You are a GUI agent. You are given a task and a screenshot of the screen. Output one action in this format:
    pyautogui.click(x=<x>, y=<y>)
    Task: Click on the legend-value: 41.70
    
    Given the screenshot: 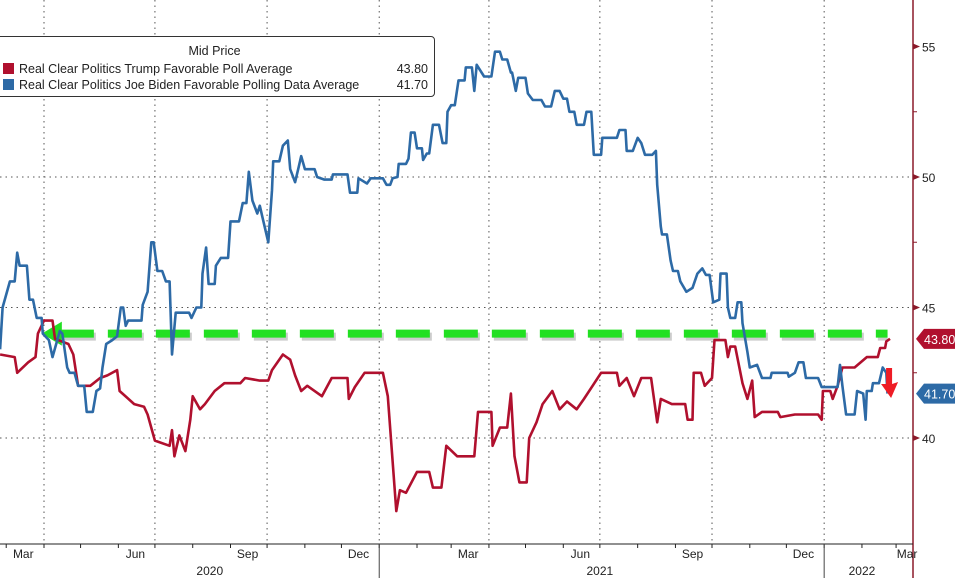 What is the action you would take?
    pyautogui.click(x=412, y=84)
    